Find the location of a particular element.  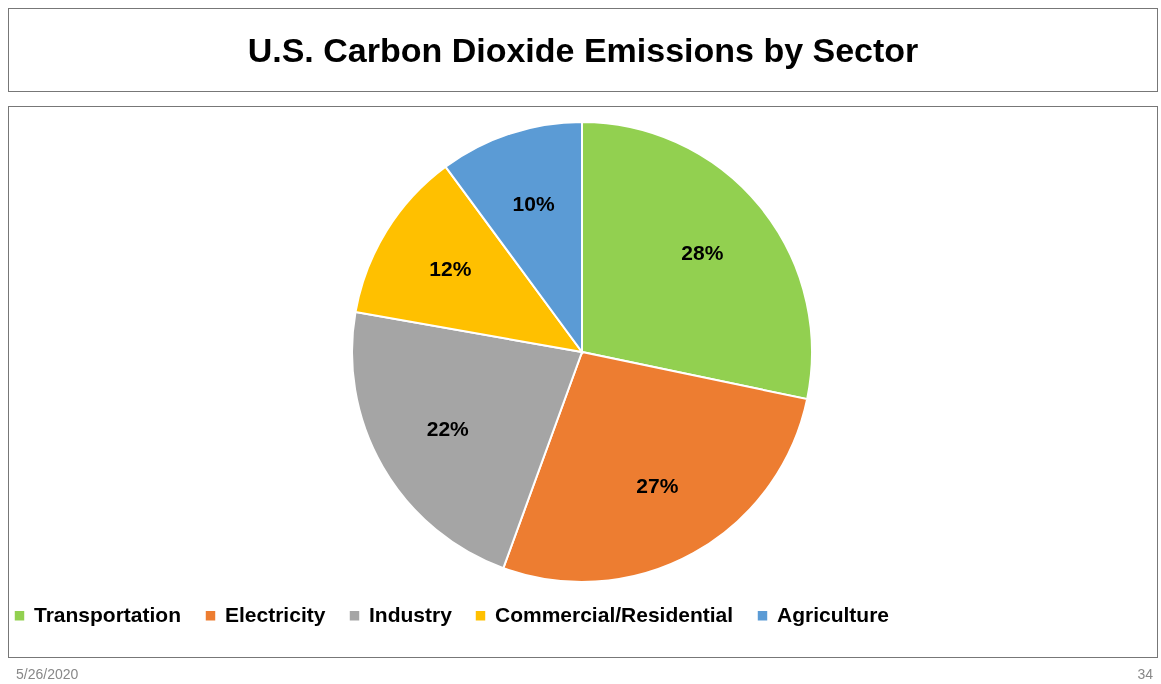

legend-label: Industry is located at coordinates (411, 614).